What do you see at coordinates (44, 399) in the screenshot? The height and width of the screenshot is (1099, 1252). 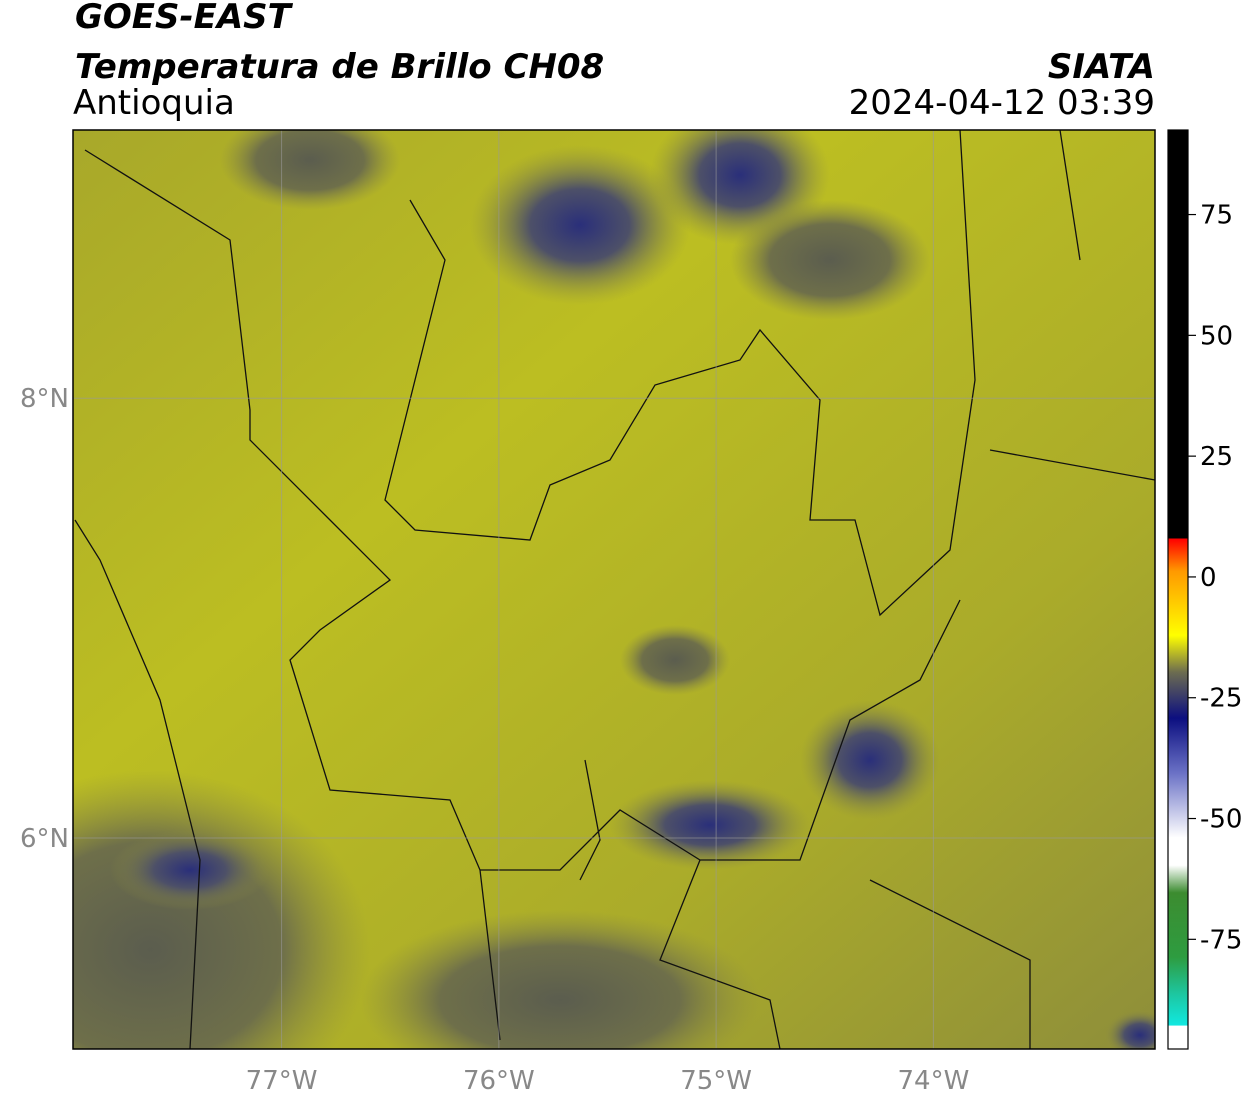 I see `y-tick-label: 8°N` at bounding box center [44, 399].